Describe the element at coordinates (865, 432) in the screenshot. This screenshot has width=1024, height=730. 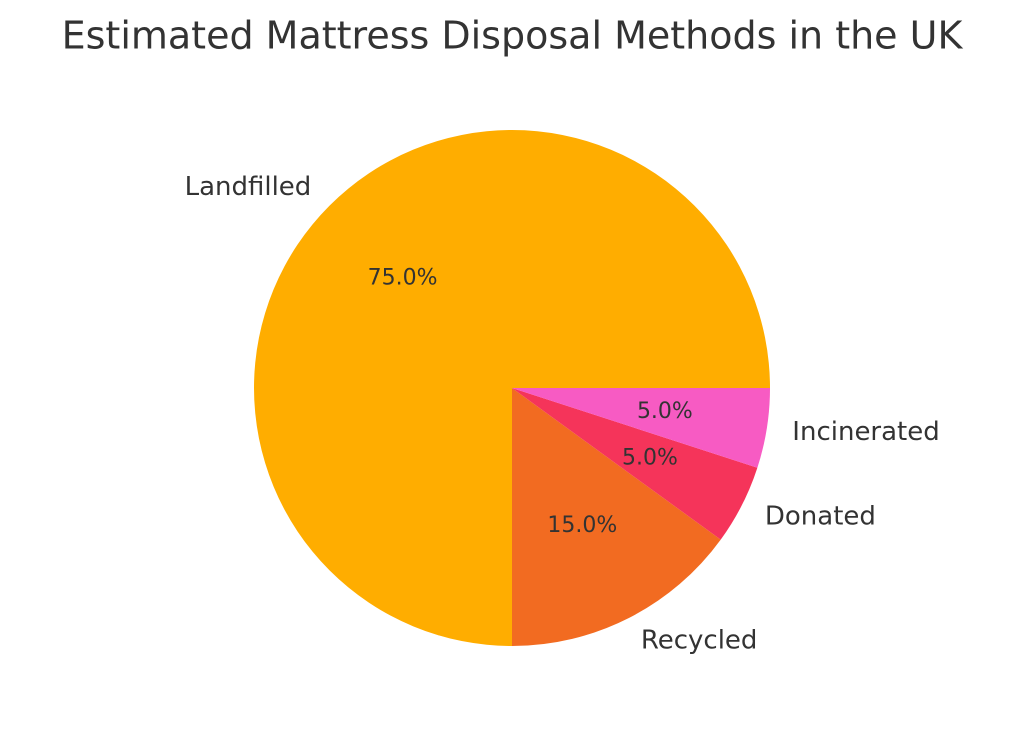
I see `slice-label: Incinerated` at that location.